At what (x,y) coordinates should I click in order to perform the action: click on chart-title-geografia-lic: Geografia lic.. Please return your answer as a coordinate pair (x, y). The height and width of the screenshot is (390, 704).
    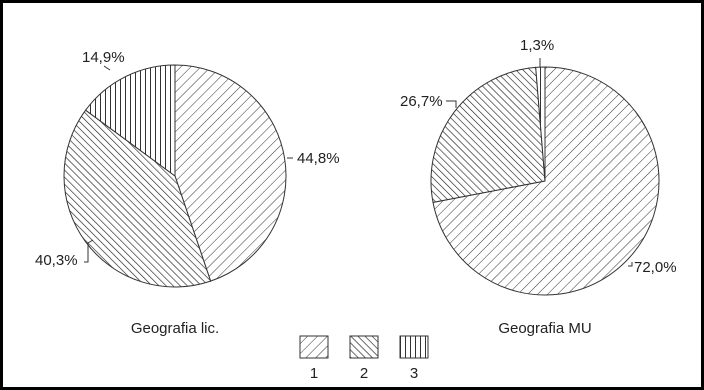
    Looking at the image, I should click on (175, 328).